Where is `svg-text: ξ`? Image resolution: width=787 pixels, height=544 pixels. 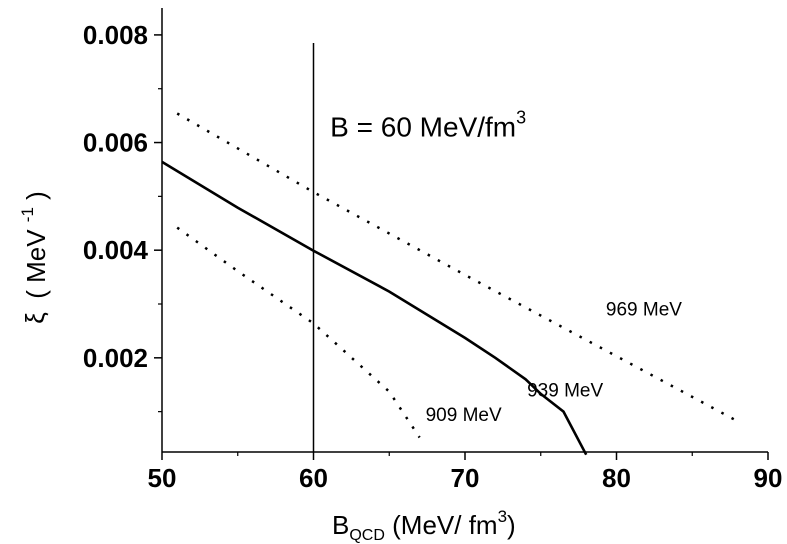 svg-text: ξ is located at coordinates (35, 318).